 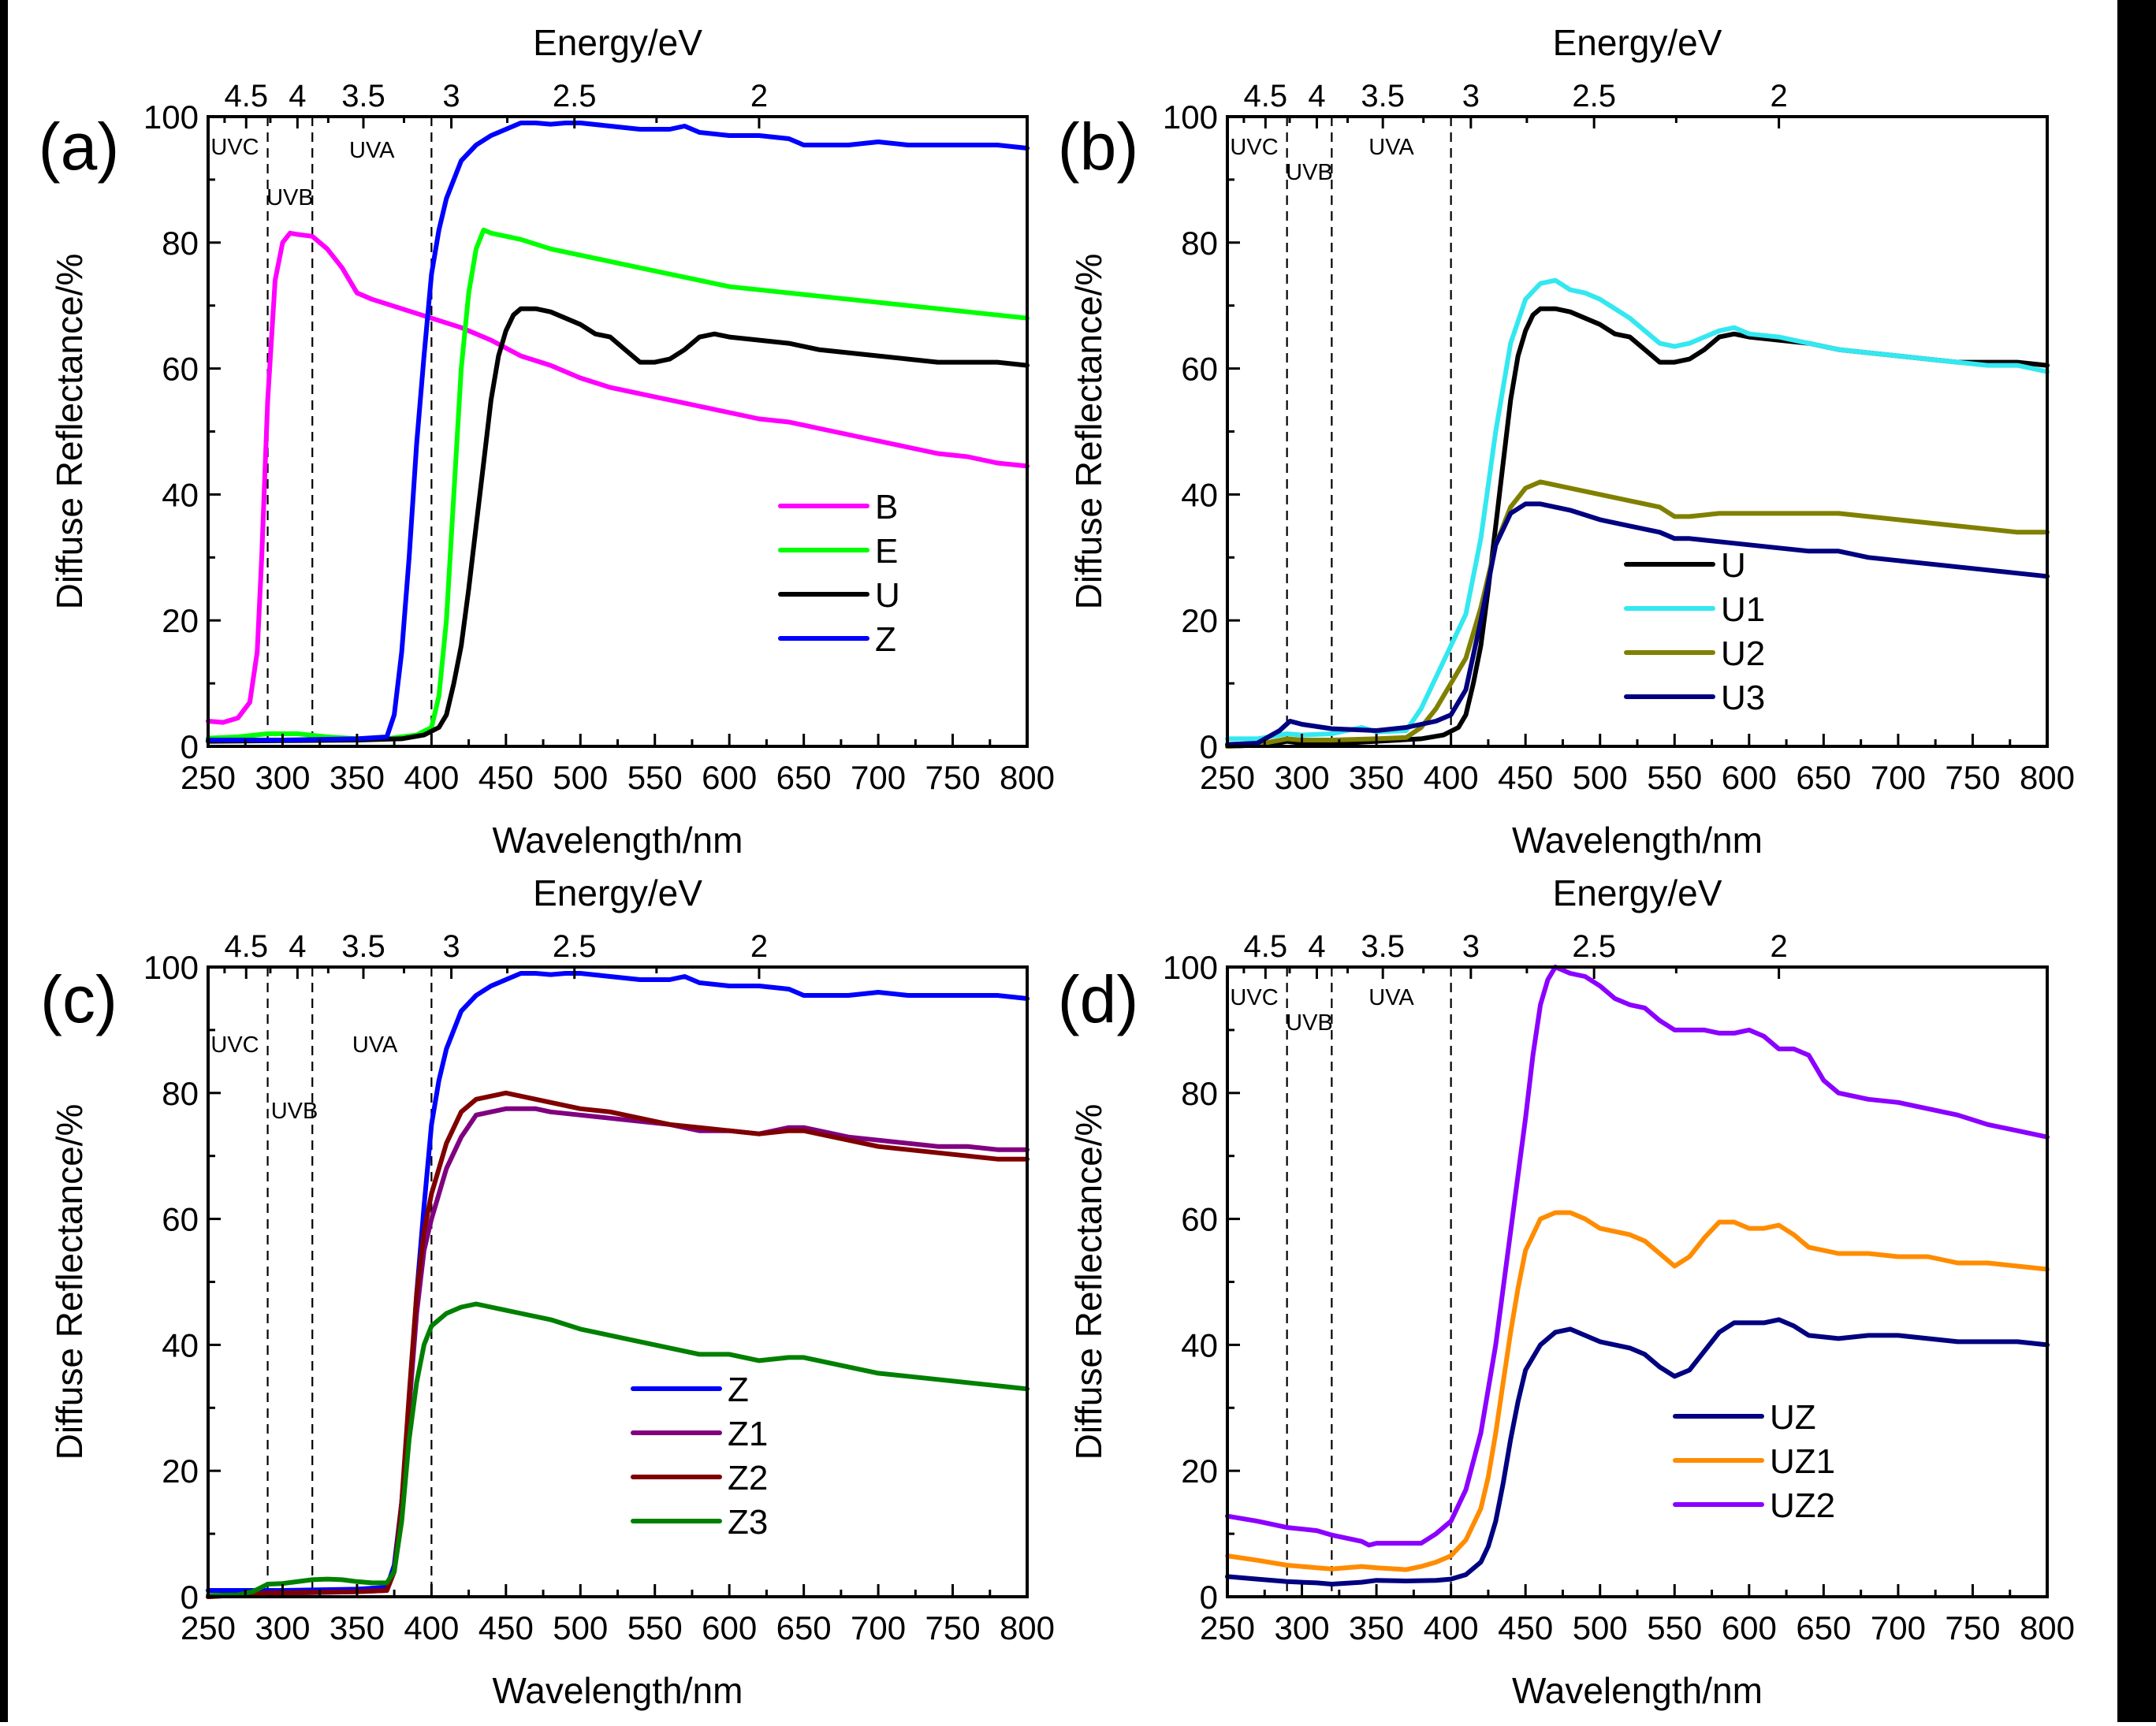 I want to click on series-line-u1, so click(x=1637, y=509).